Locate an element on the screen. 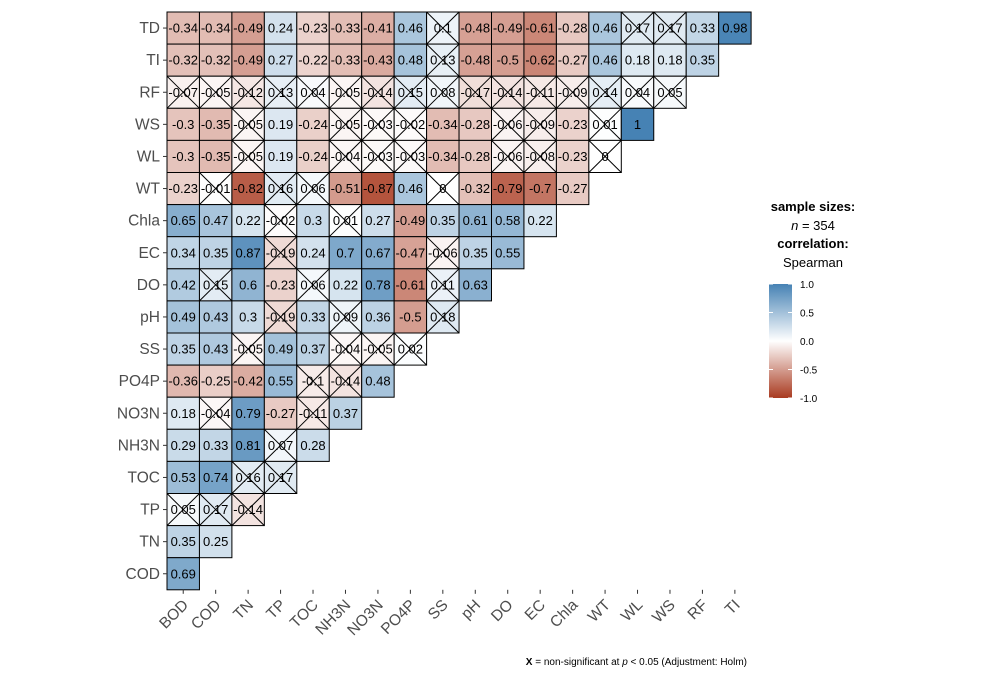 This screenshot has height=681, width=985. cell-value-label: -0.14 is located at coordinates (346, 381).